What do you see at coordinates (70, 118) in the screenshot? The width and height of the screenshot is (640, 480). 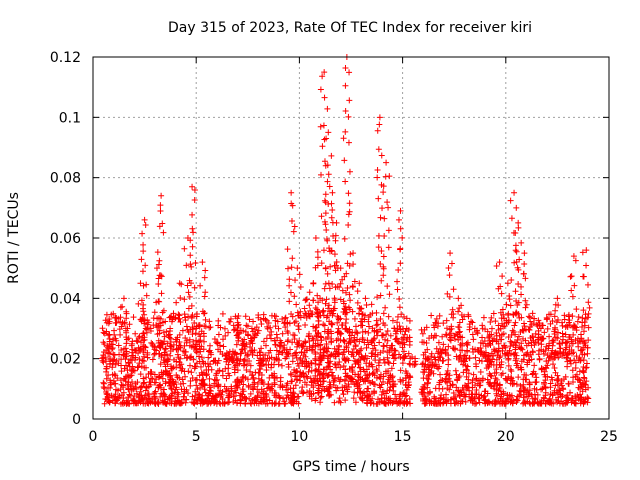 I see `y-tick-label: 0.1` at bounding box center [70, 118].